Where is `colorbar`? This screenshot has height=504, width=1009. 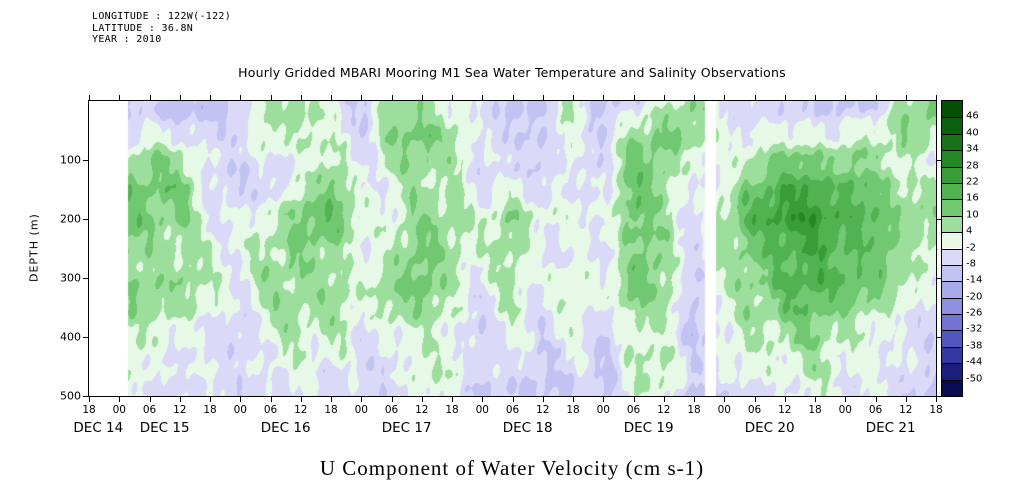 colorbar is located at coordinates (952, 248).